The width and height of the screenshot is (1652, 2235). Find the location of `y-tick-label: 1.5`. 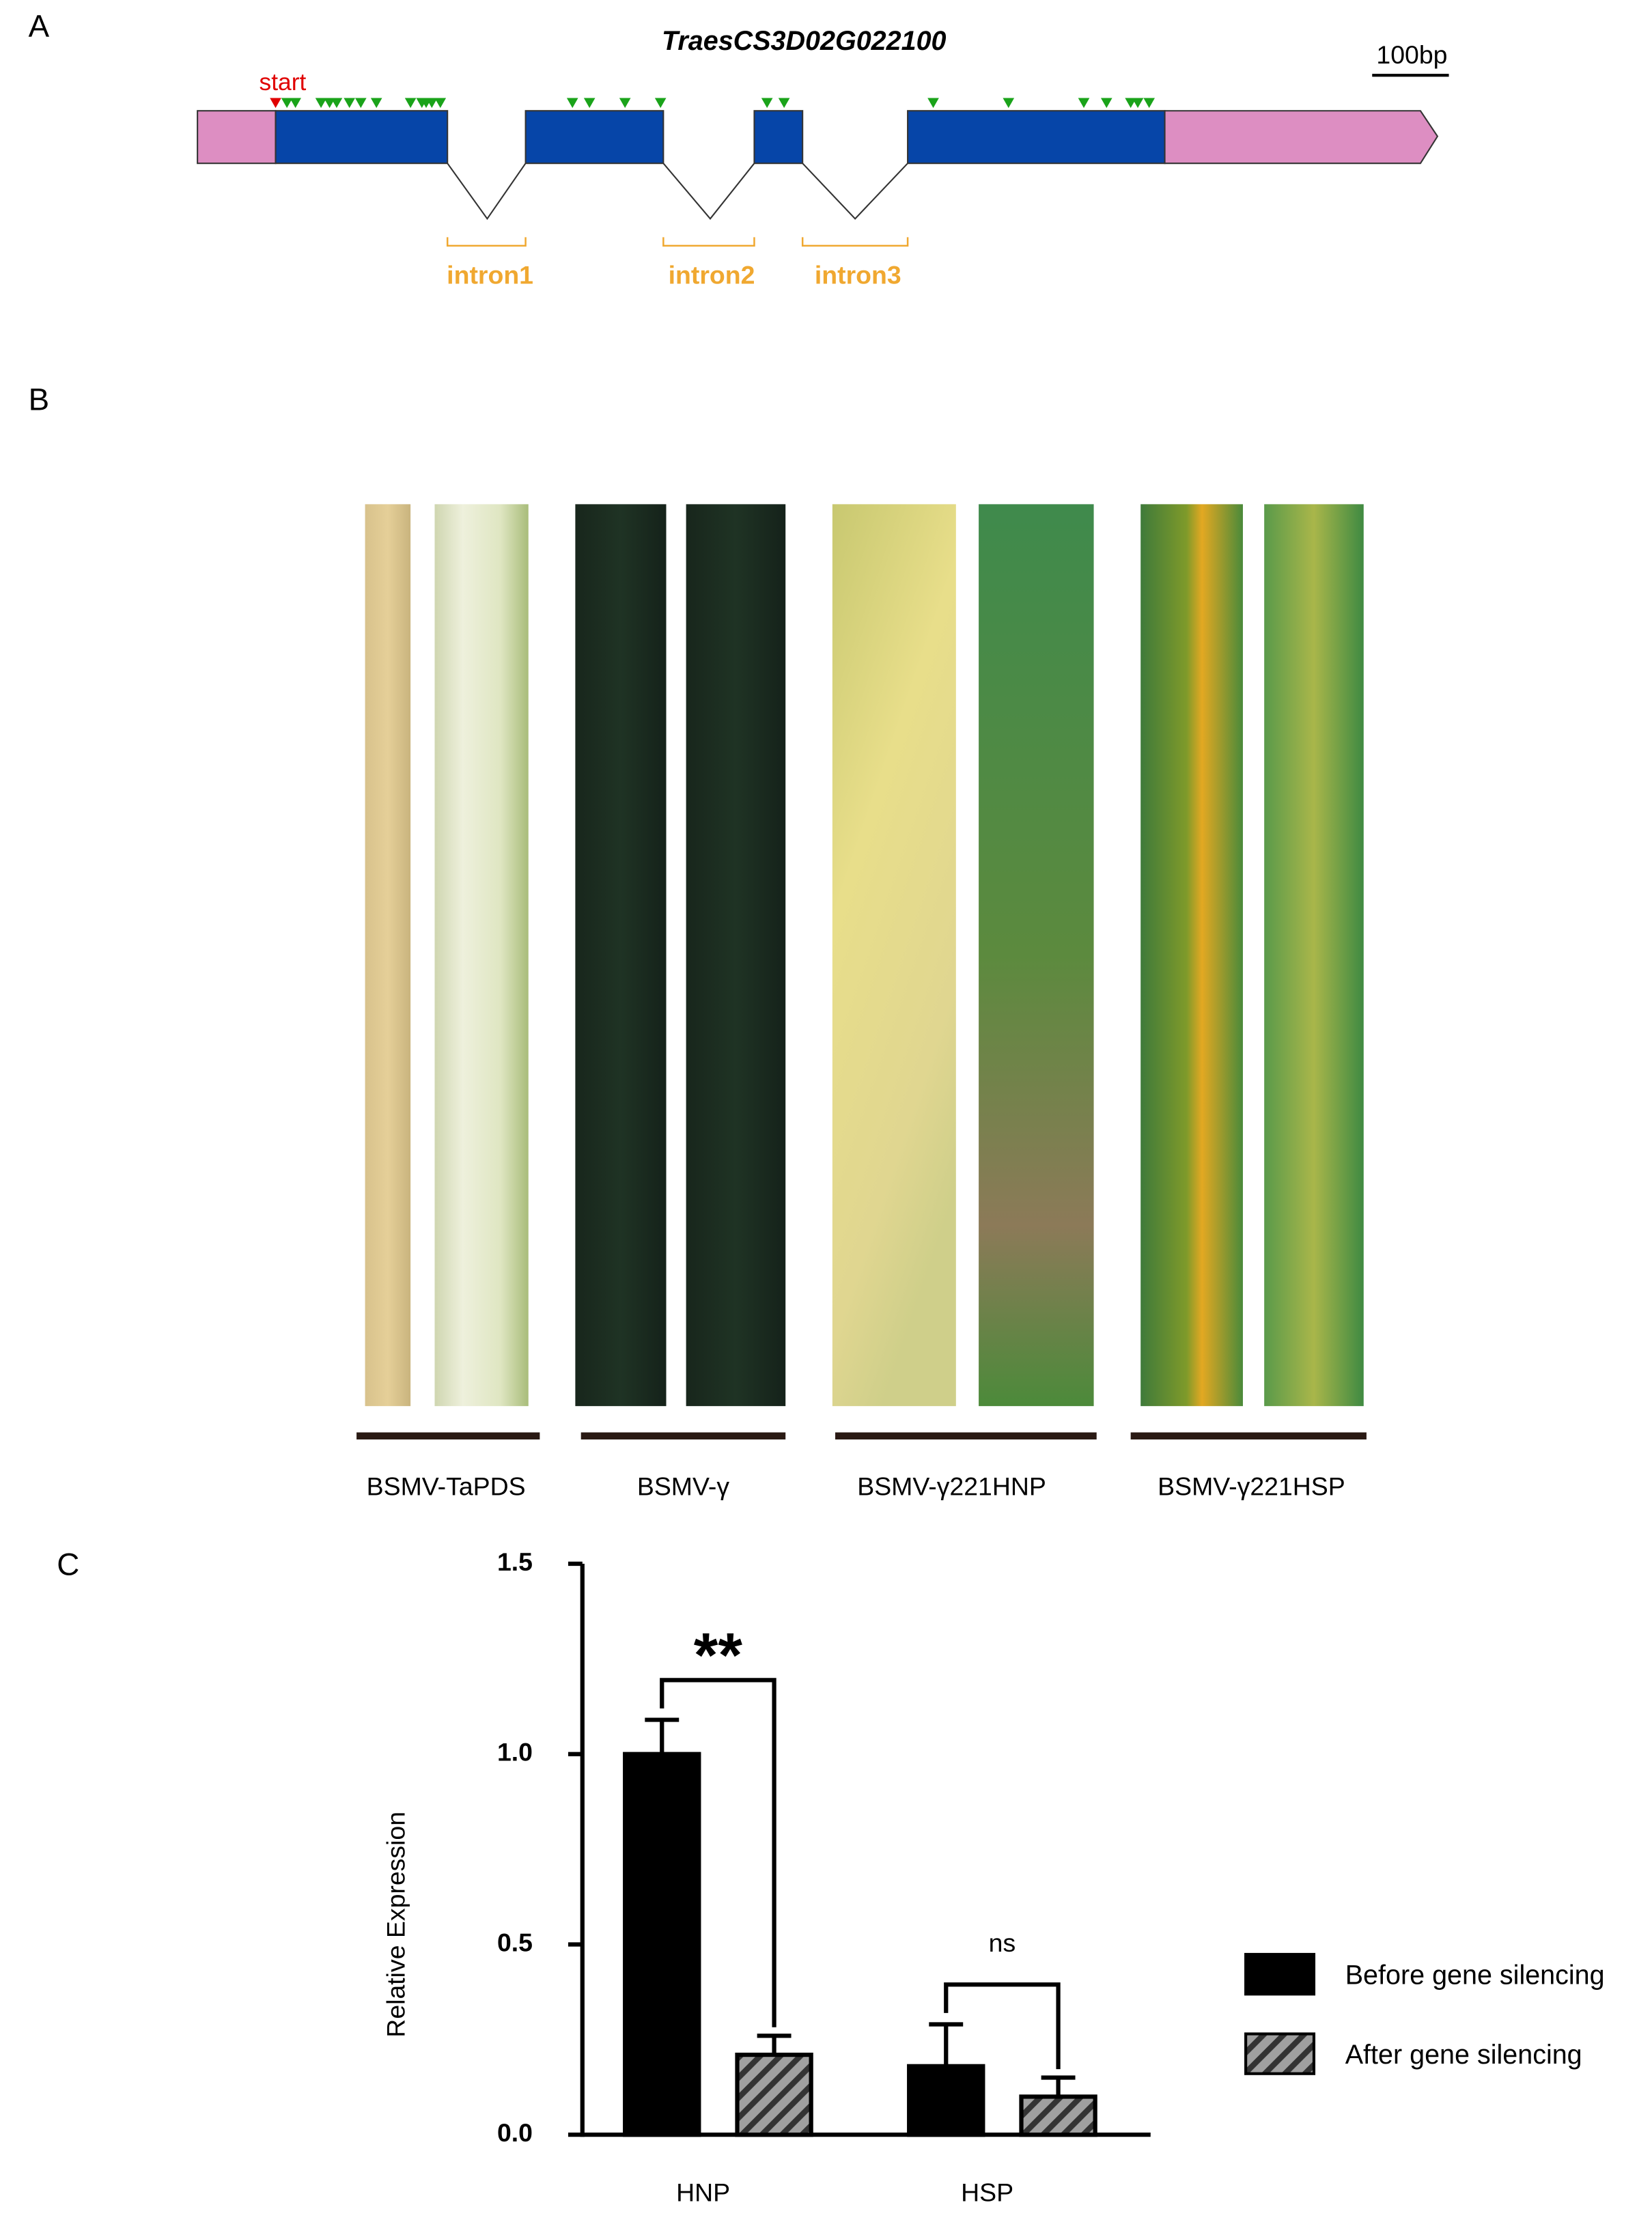

y-tick-label: 1.5 is located at coordinates (515, 1561).